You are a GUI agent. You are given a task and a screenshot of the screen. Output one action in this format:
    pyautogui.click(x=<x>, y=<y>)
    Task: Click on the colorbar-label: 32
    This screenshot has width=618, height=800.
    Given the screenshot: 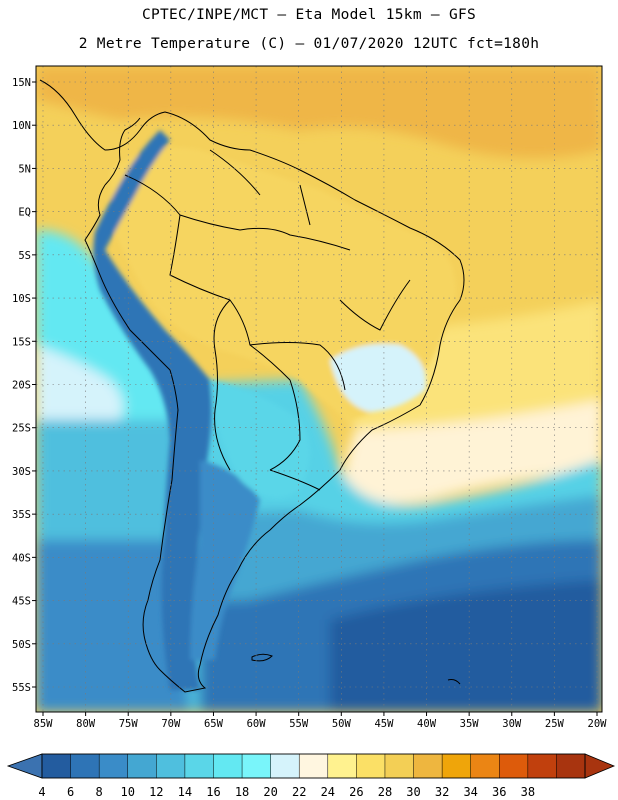 What is the action you would take?
    pyautogui.click(x=442, y=792)
    